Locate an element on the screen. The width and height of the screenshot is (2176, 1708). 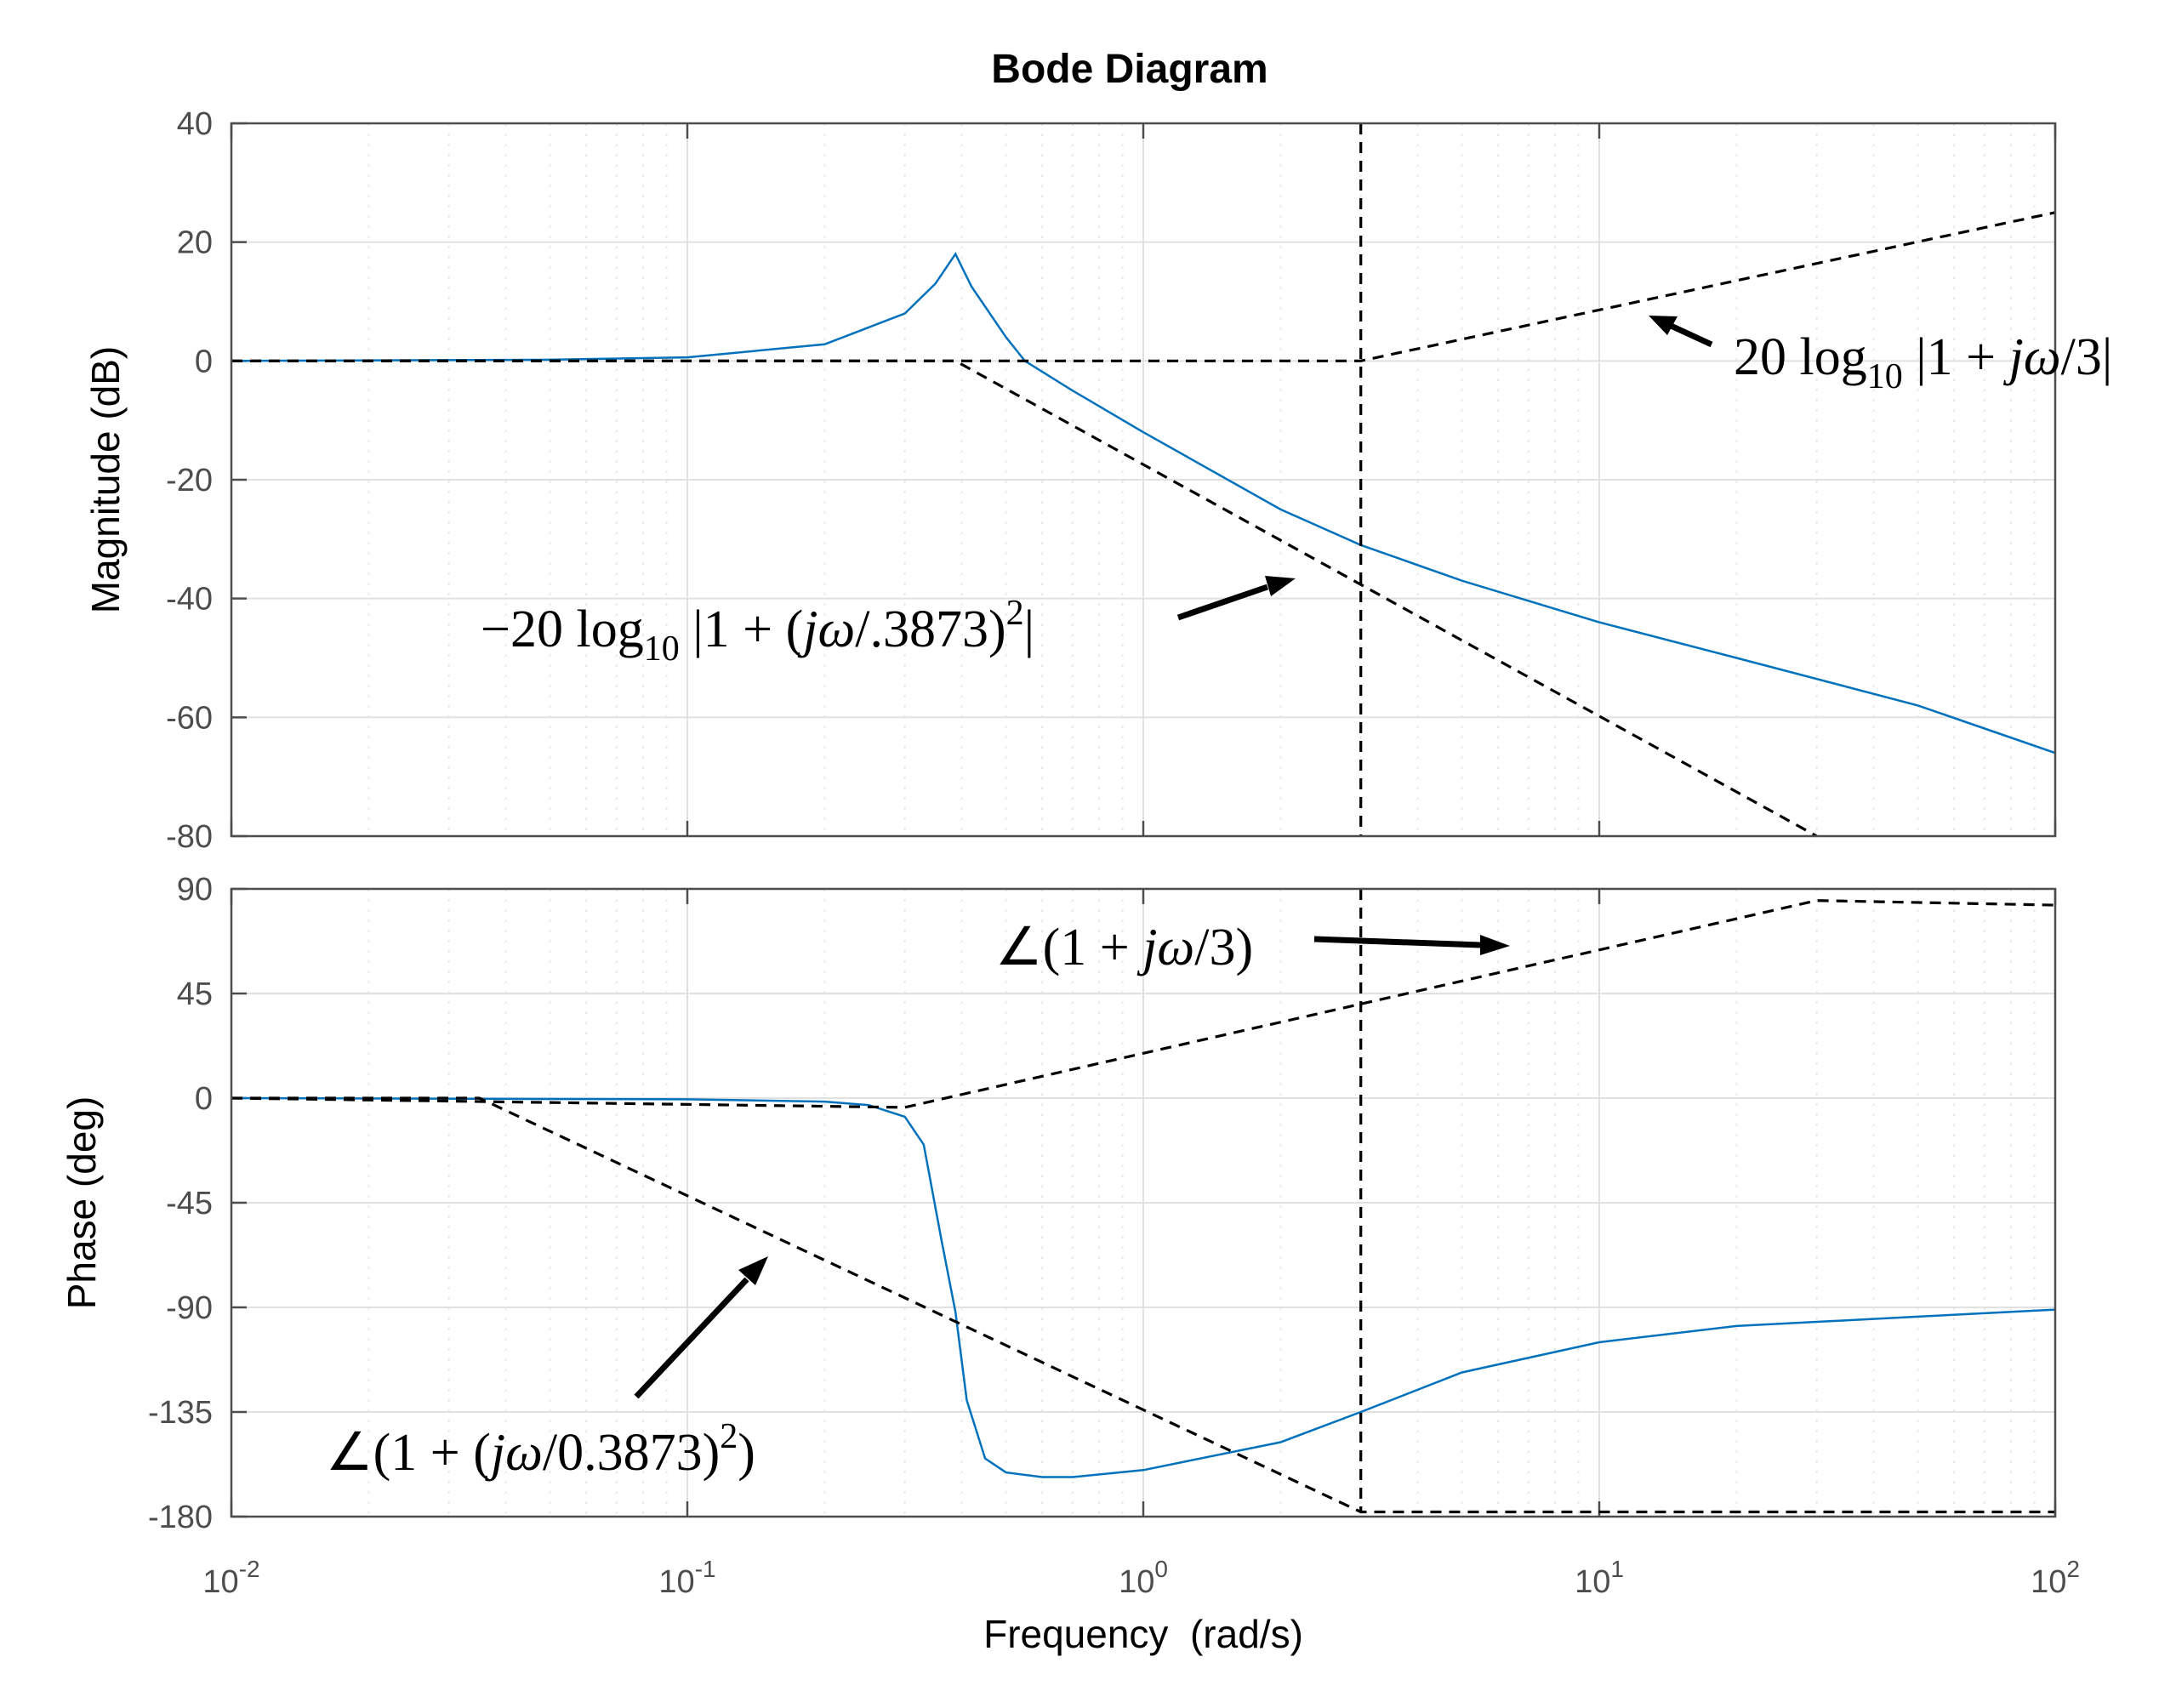
x-tick-label: 10¹ is located at coordinates (1599, 1578).